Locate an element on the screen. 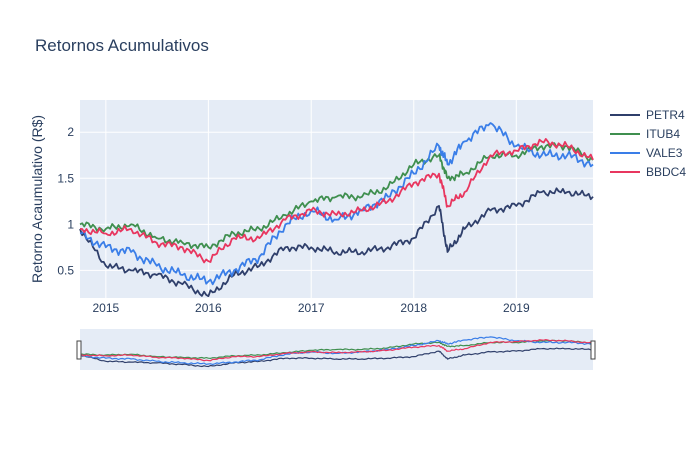 This screenshot has height=450, width=700. x-tick-label: 2018 is located at coordinates (413, 308).